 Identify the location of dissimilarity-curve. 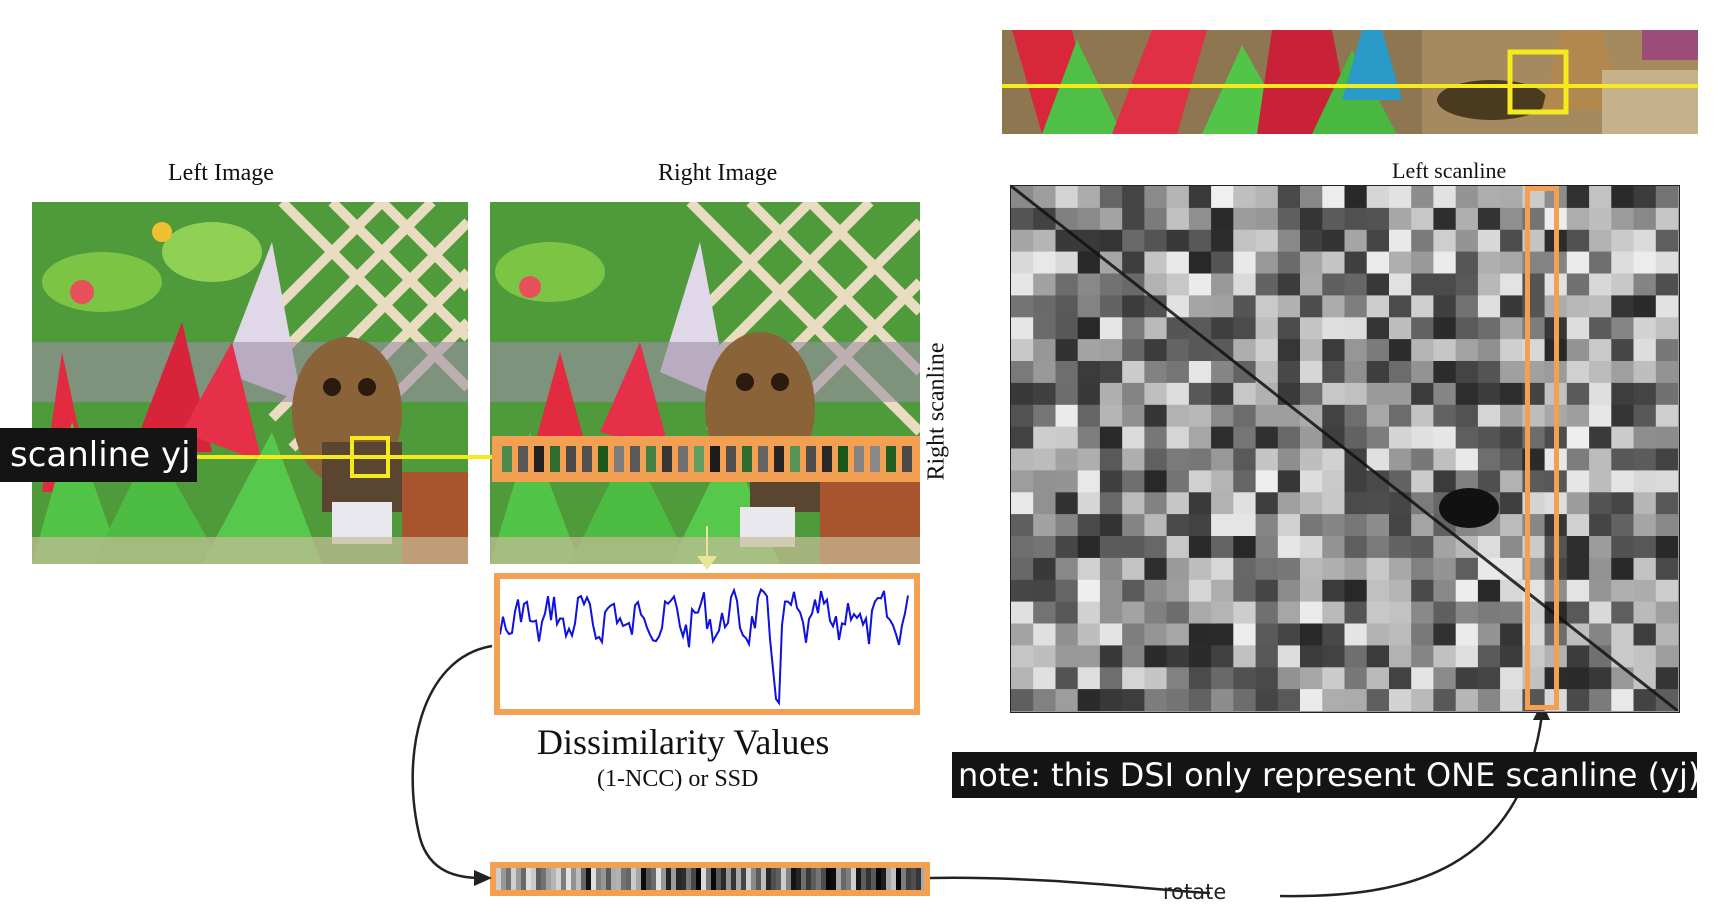
(704, 646).